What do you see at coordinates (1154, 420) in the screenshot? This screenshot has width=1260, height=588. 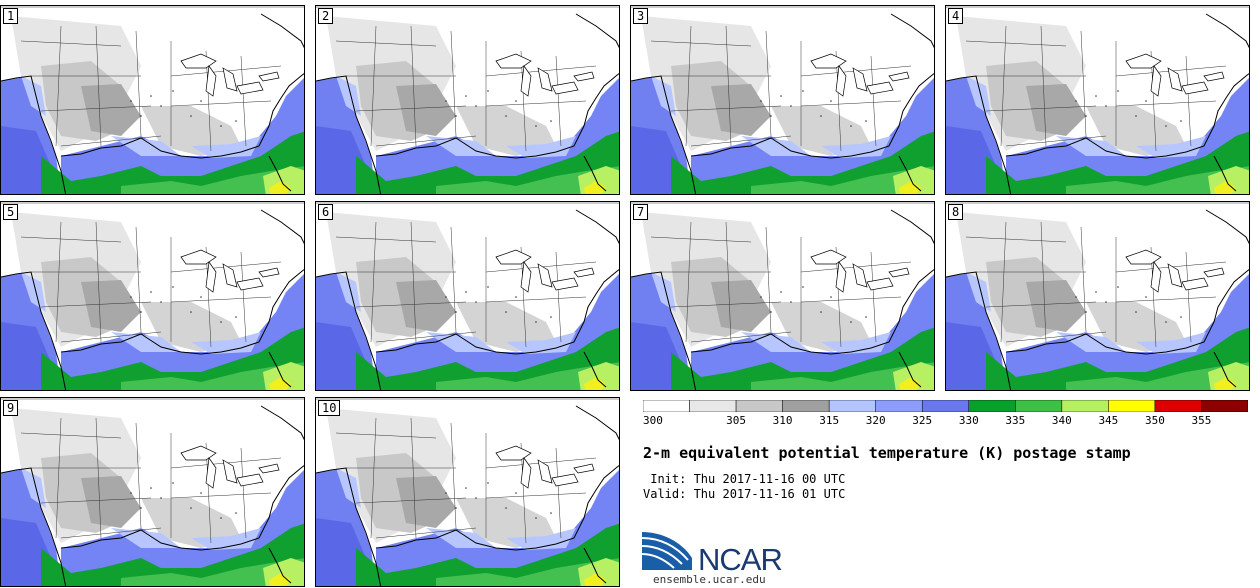 I see `colorbar-tick-label: 350` at bounding box center [1154, 420].